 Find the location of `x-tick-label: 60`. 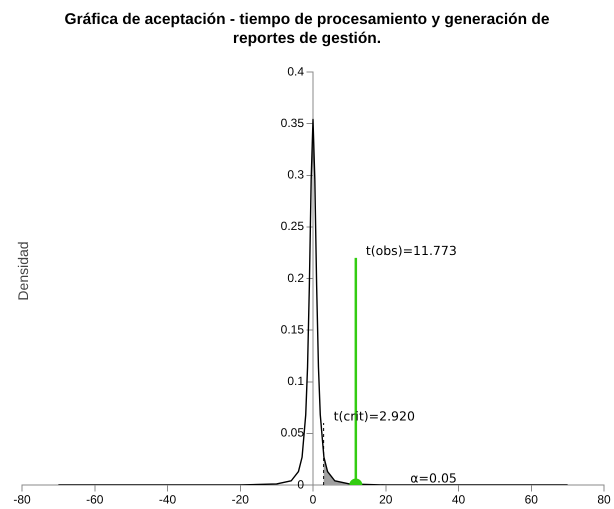

x-tick-label: 60 is located at coordinates (531, 499).